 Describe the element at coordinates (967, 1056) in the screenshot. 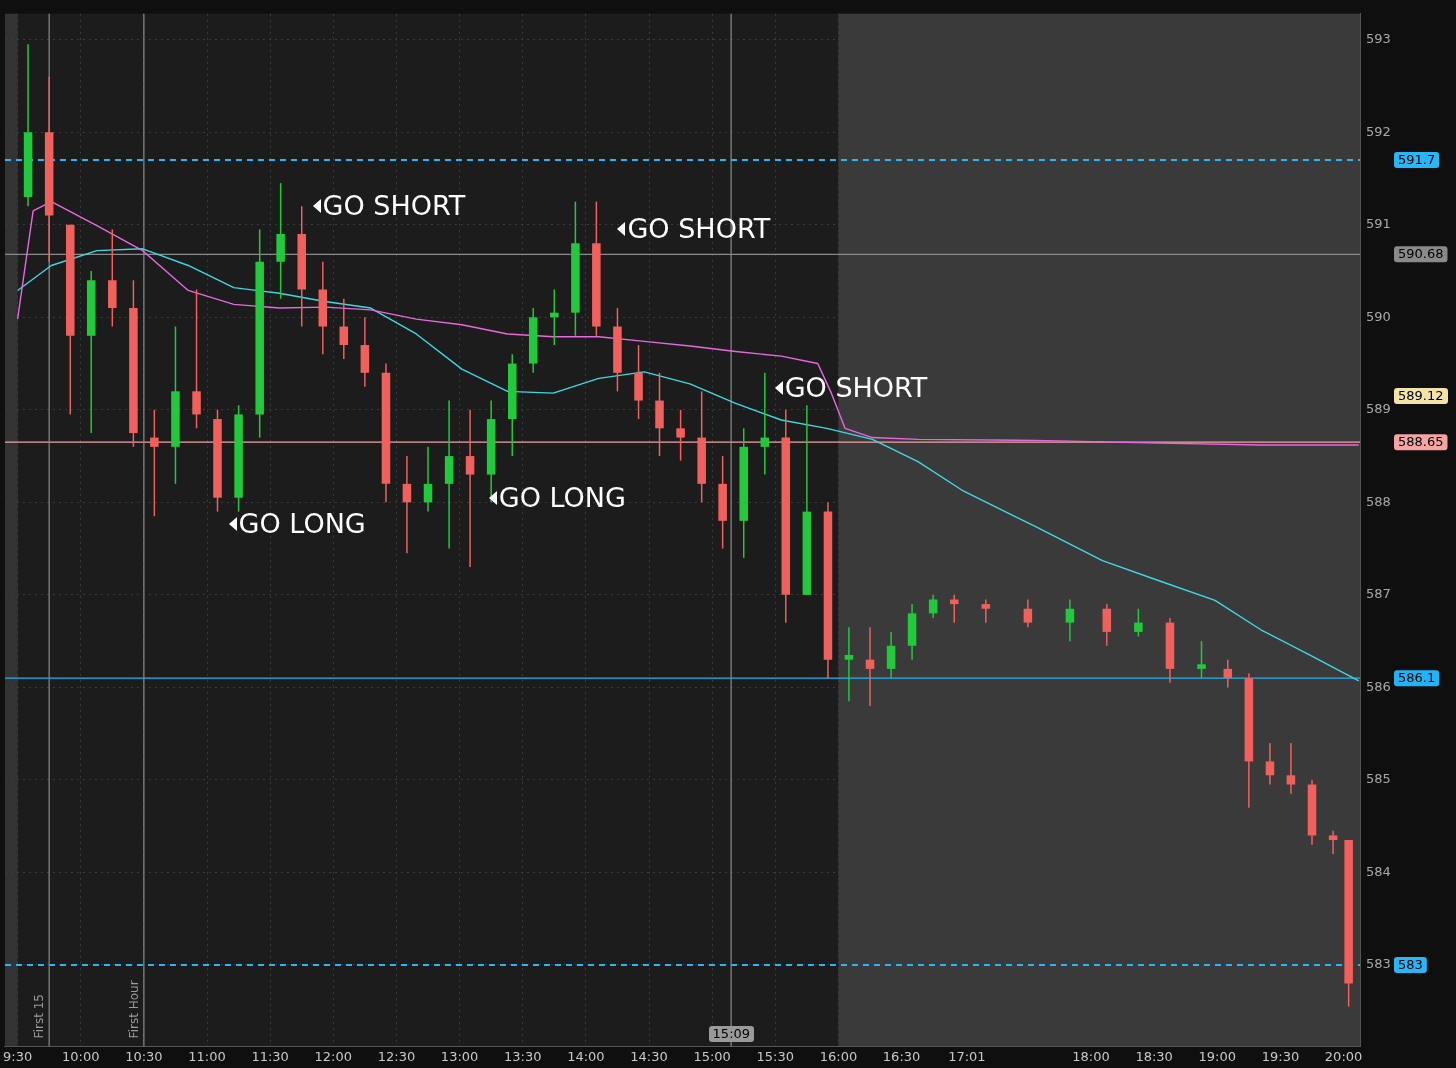

I see `x-tick-label: 17:01` at that location.